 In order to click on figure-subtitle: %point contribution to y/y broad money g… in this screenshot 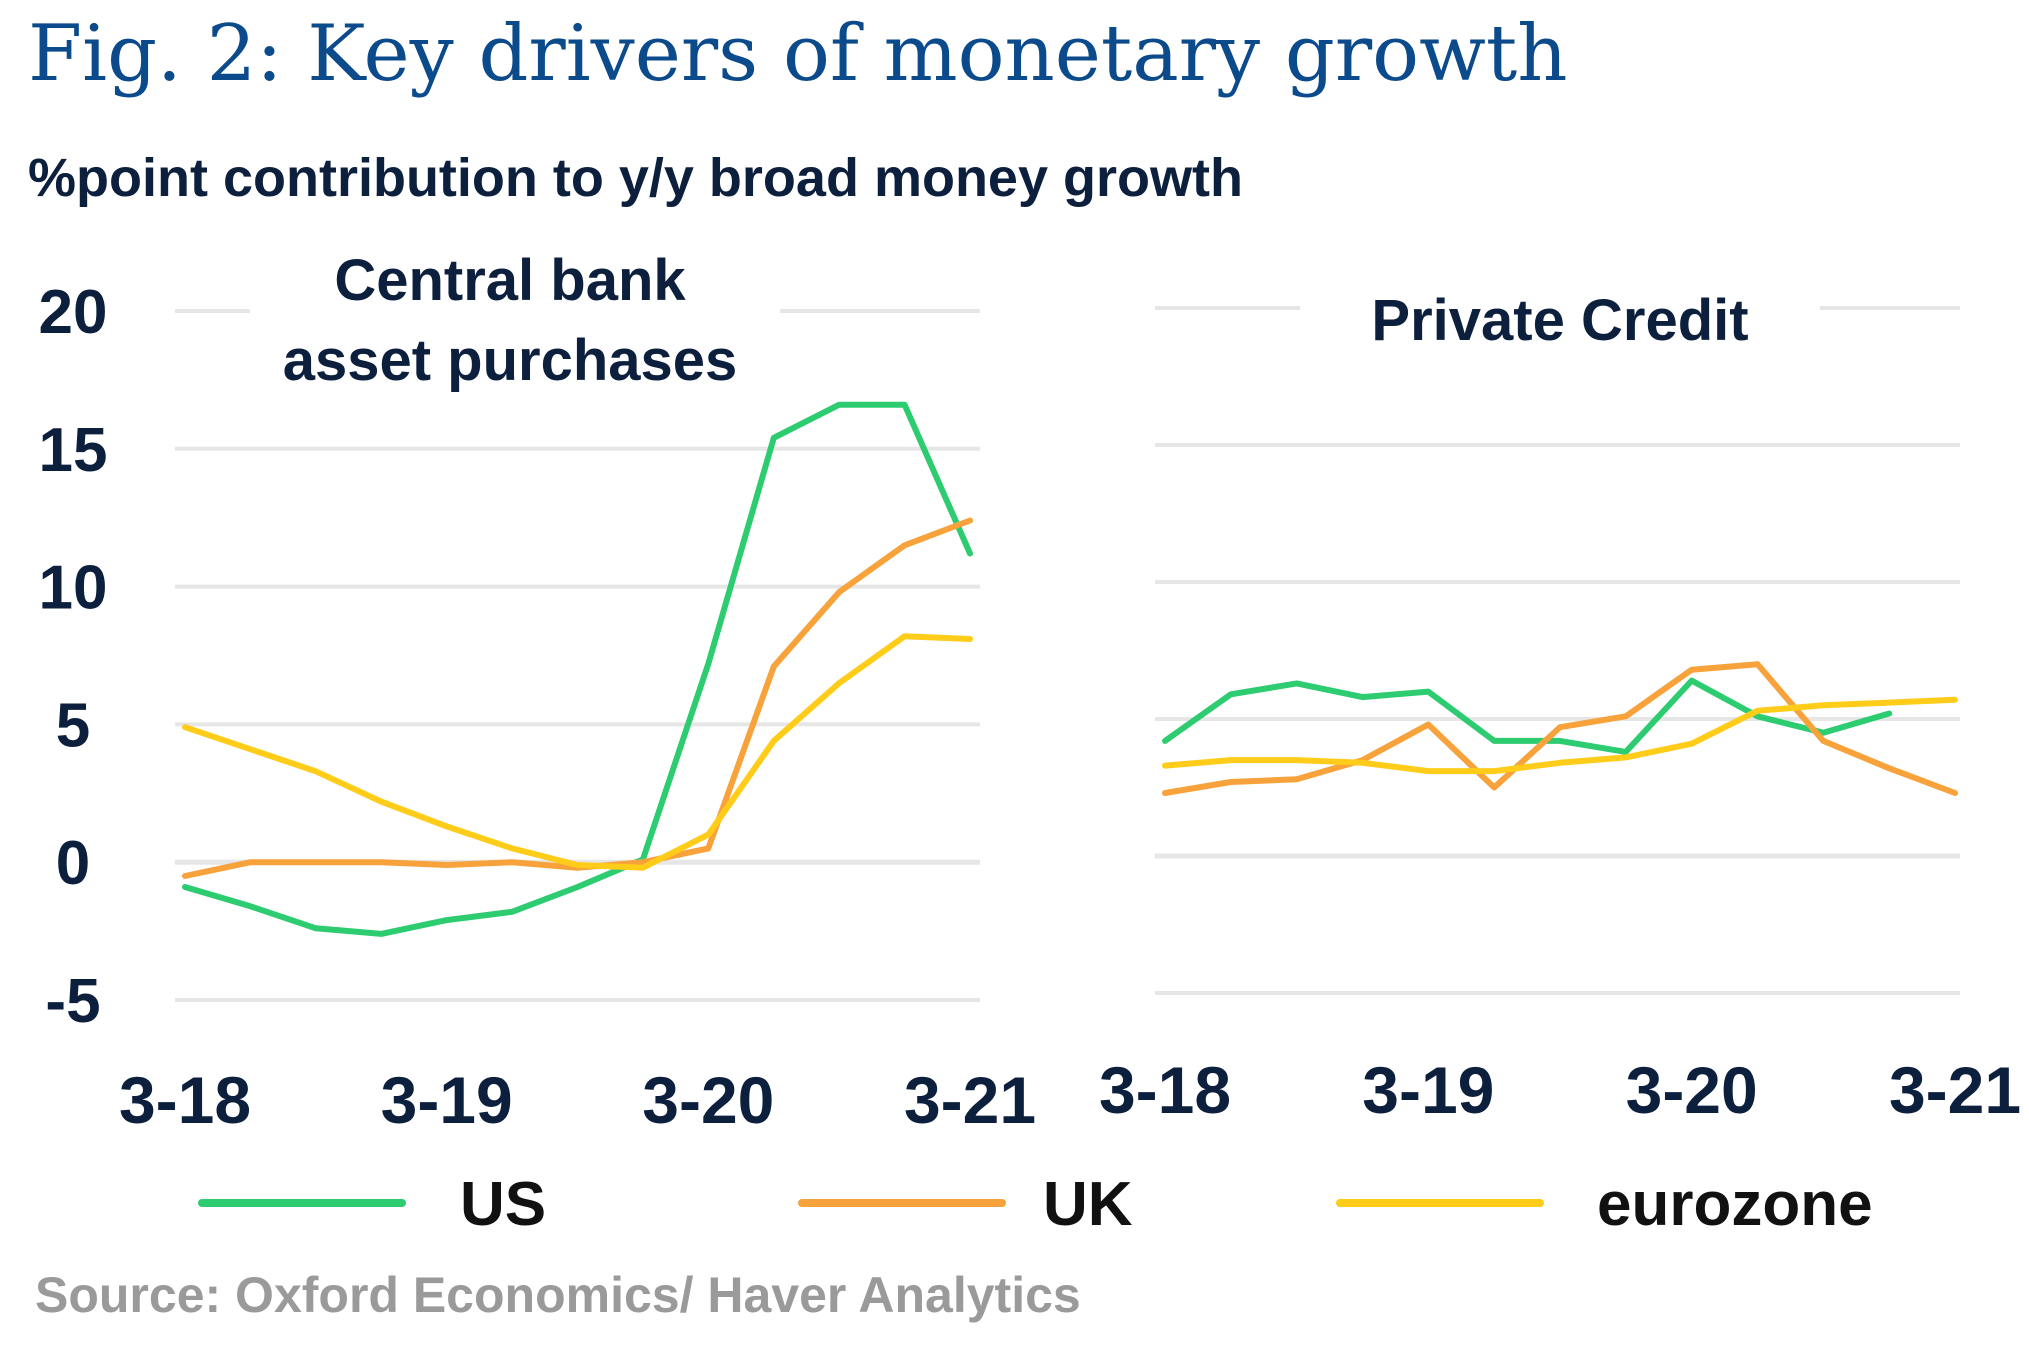, I will do `click(635, 178)`.